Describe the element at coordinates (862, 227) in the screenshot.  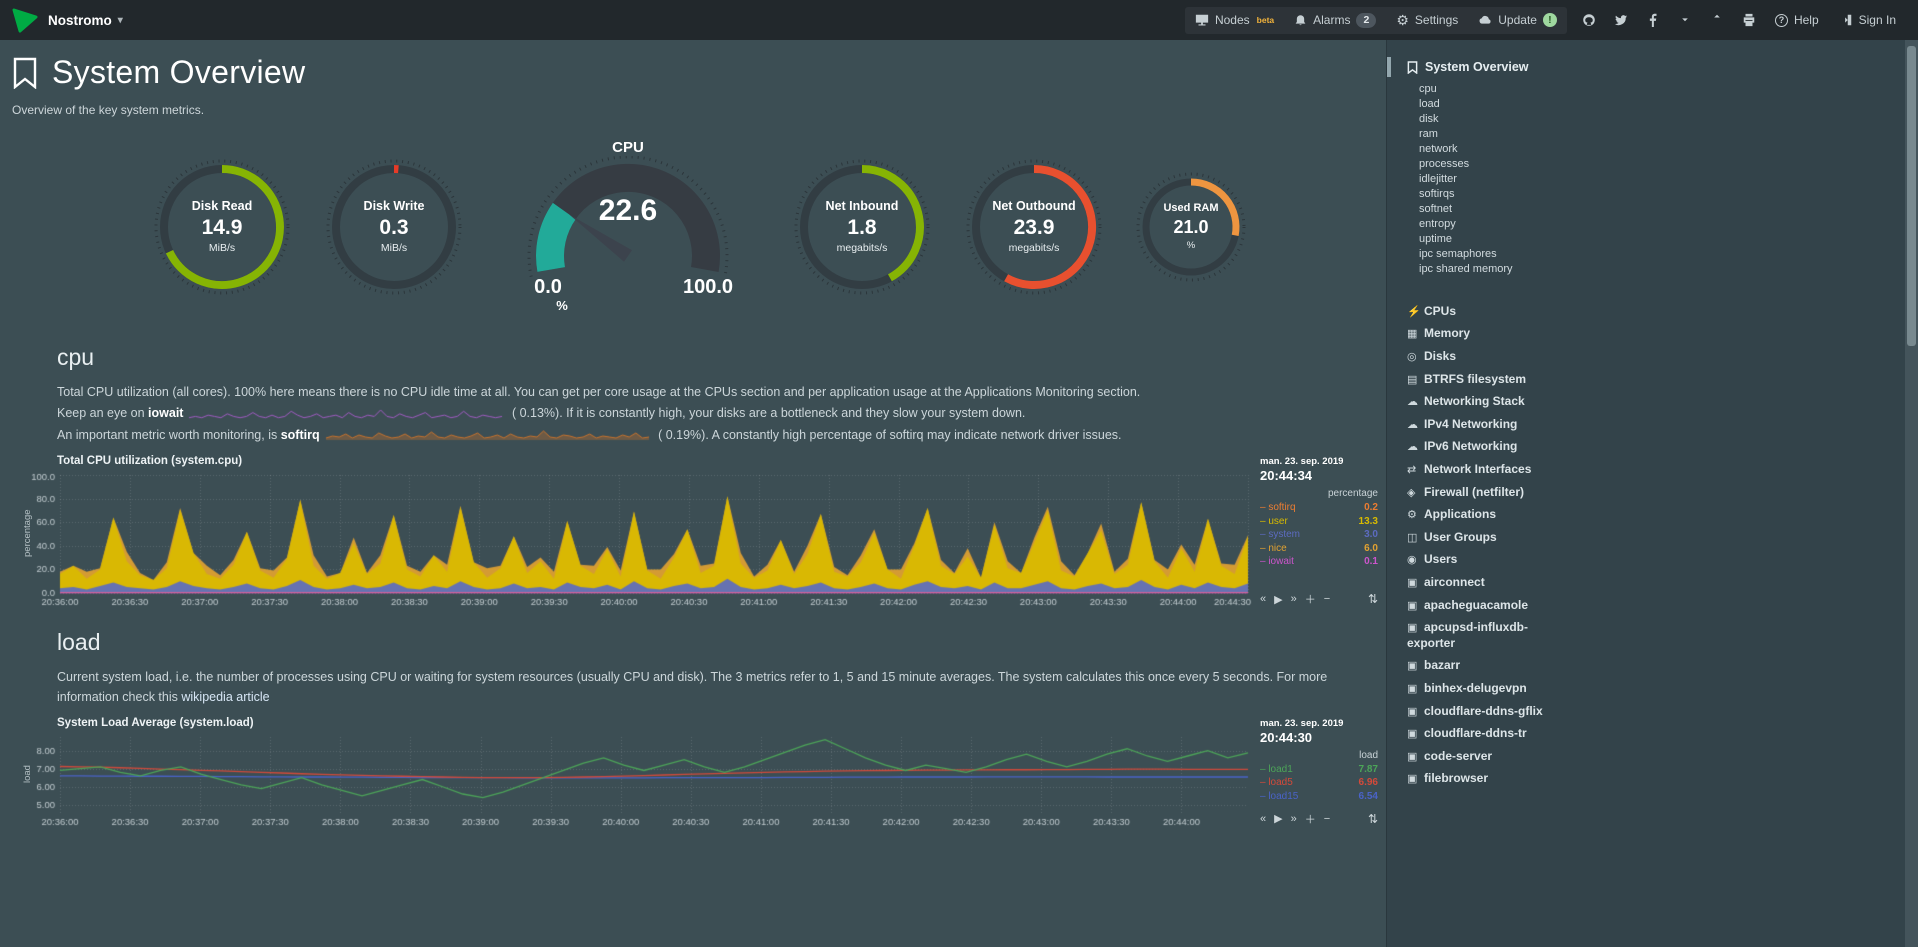
I see `gauge-net-inbound: Net Inbound 1.8 megabits/s` at that location.